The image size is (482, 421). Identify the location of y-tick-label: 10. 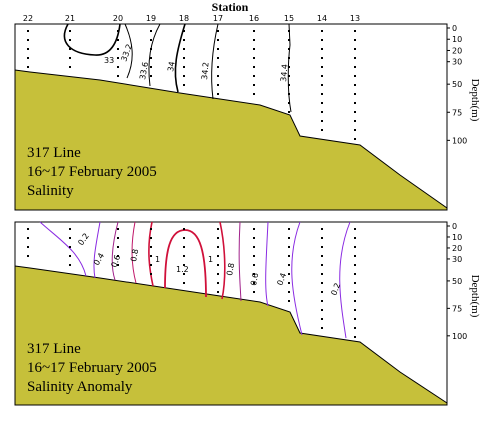
(457, 237).